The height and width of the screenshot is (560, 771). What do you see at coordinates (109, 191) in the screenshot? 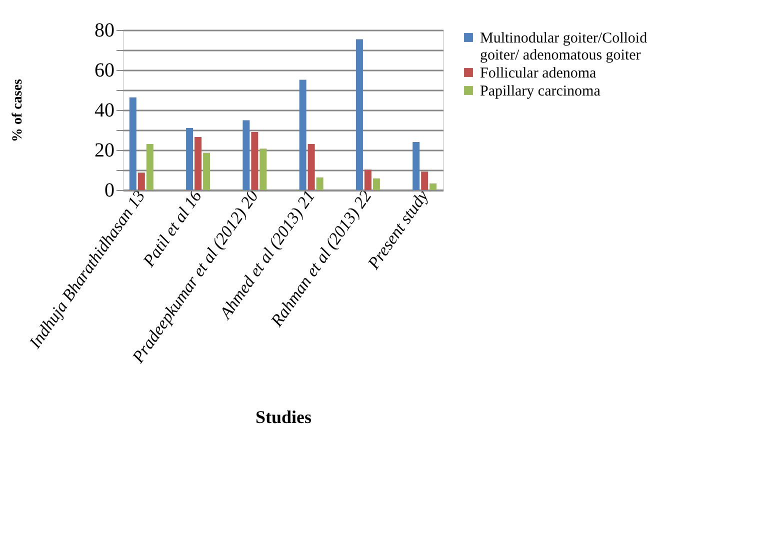
I see `y-tick-label: 0` at bounding box center [109, 191].